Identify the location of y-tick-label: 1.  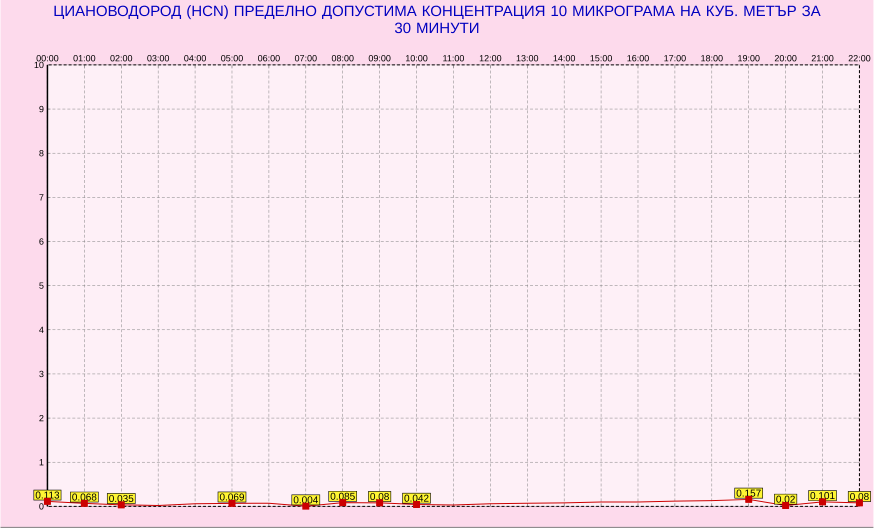
(42, 462).